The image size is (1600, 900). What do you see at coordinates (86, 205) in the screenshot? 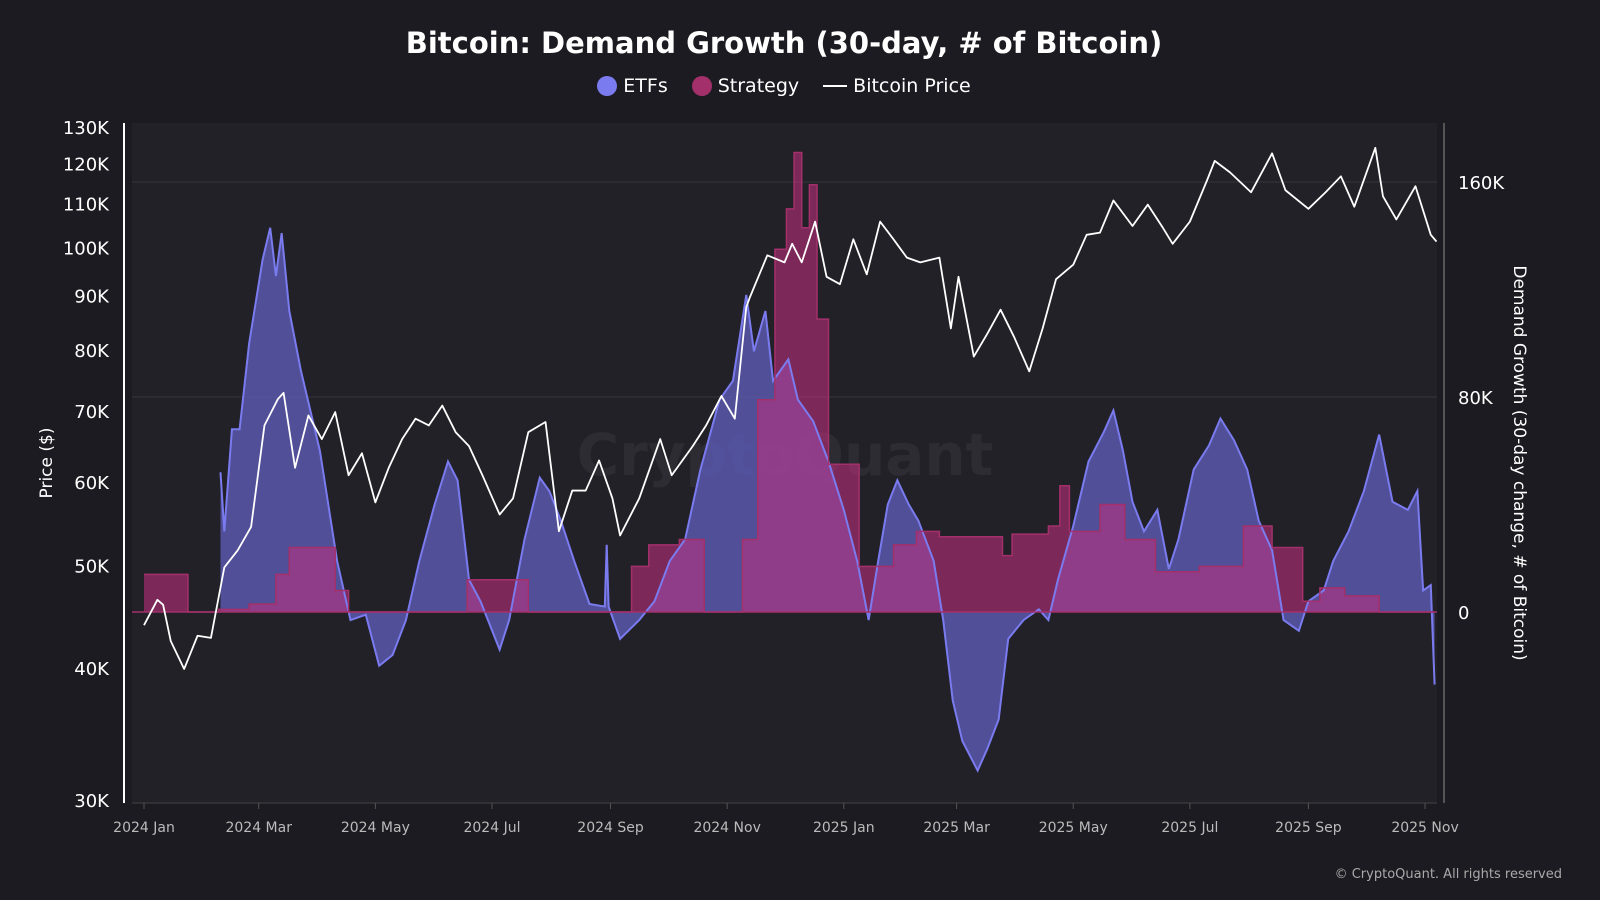
I see `y-left-tick-label: 110K` at bounding box center [86, 205].